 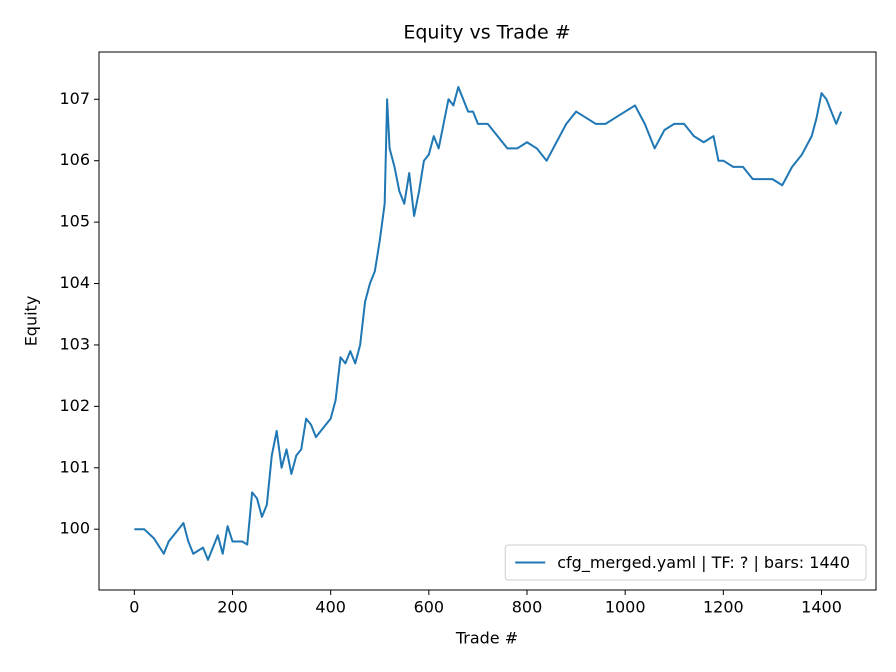 I want to click on y-tick-label: 105, so click(x=74, y=221).